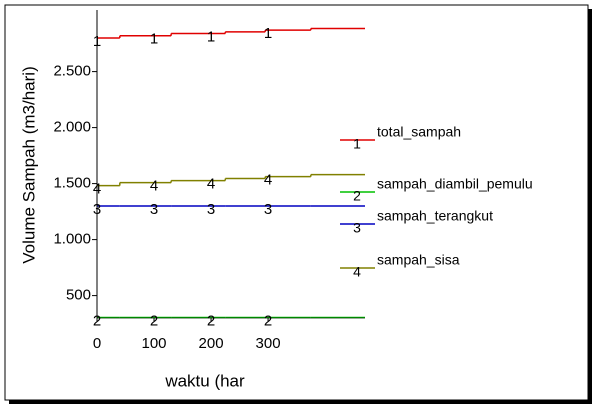 This screenshot has width=600, height=413. What do you see at coordinates (72, 71) in the screenshot?
I see `y-tick-label: 2.500` at bounding box center [72, 71].